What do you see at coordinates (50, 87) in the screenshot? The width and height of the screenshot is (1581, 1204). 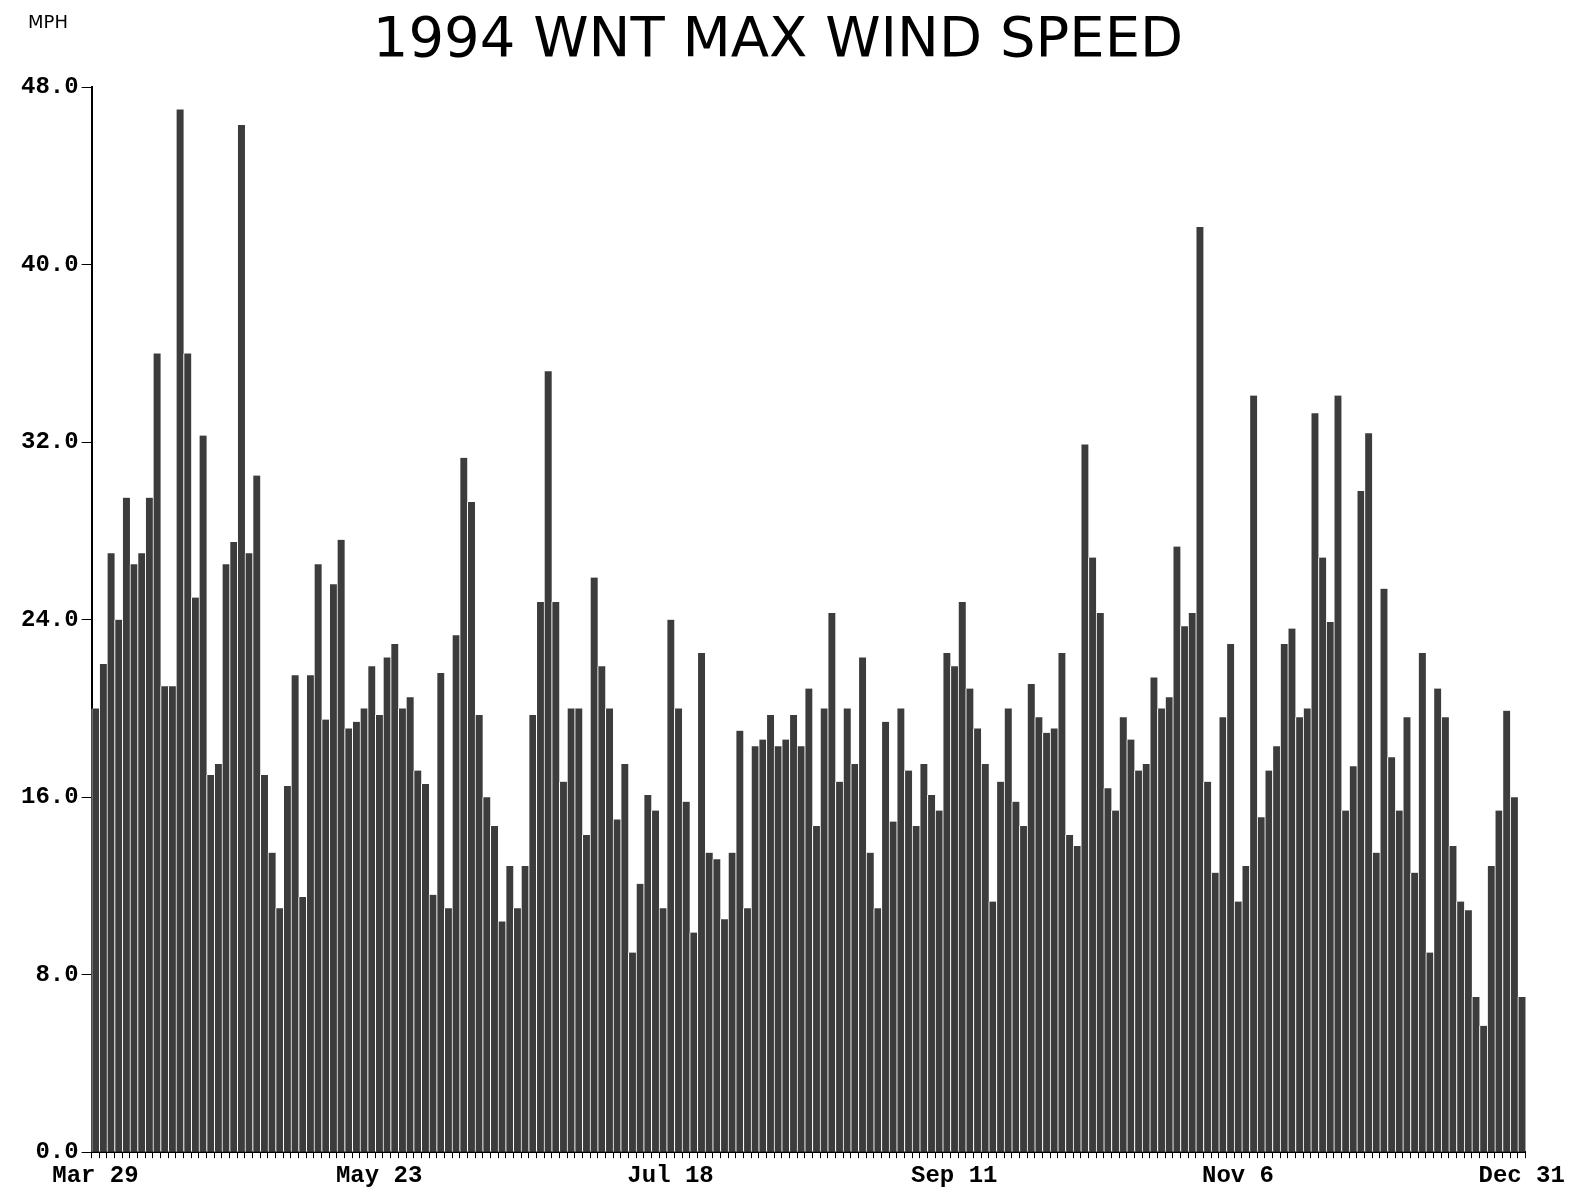 I see `y-tick-label: 48.0` at bounding box center [50, 87].